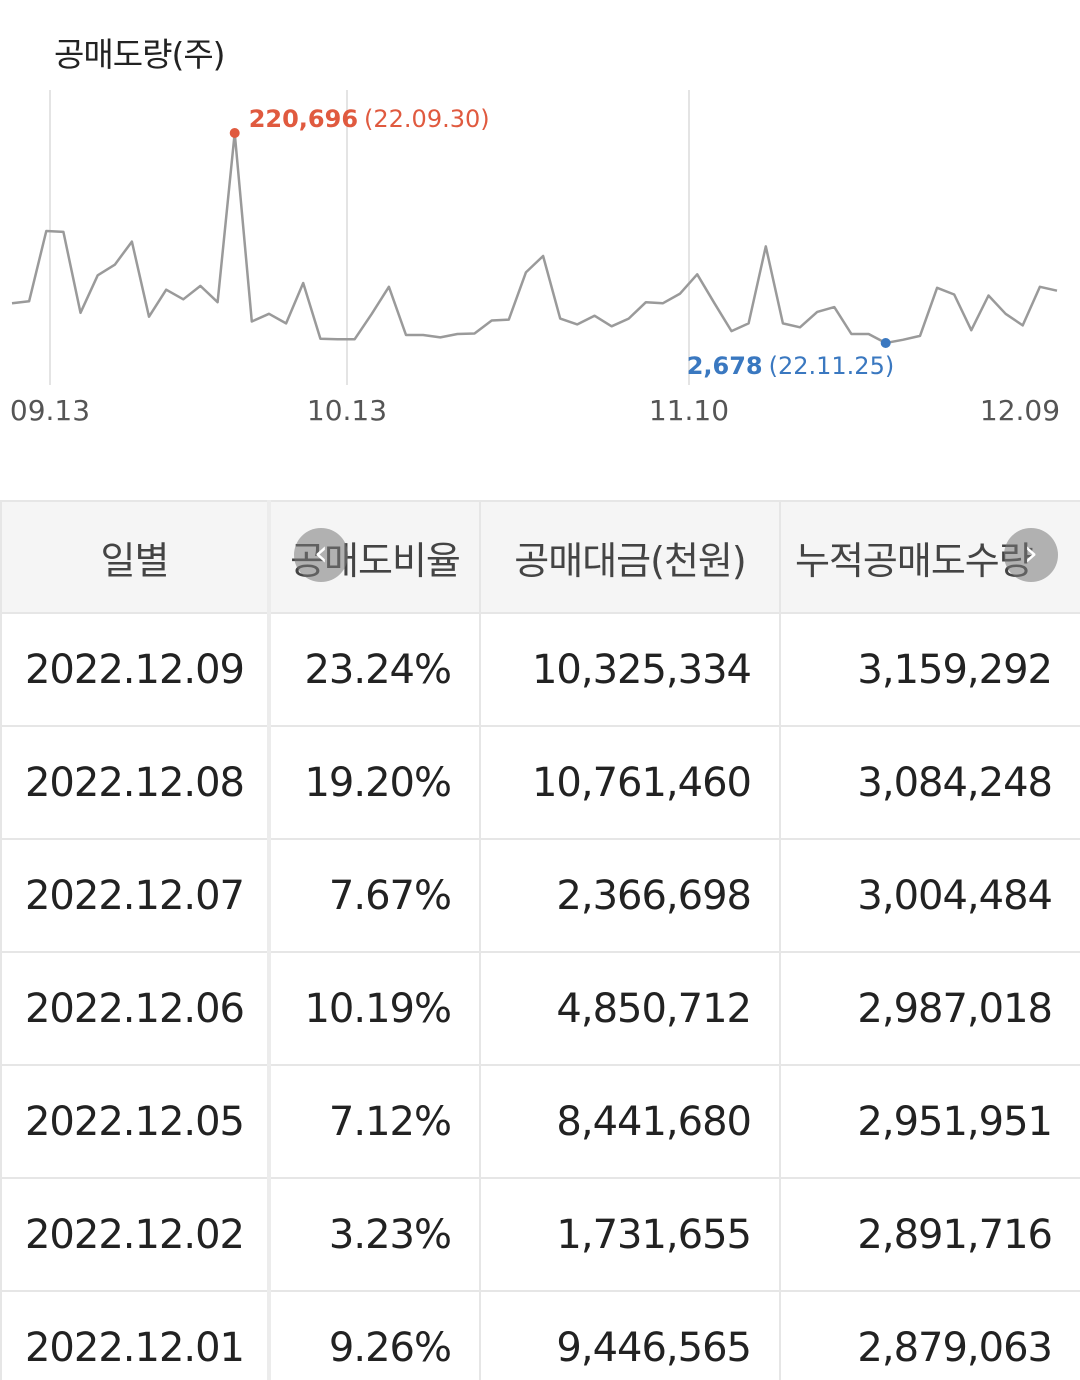 The width and height of the screenshot is (1080, 1380). What do you see at coordinates (135, 782) in the screenshot?
I see `cell-date: 2022.12.08` at bounding box center [135, 782].